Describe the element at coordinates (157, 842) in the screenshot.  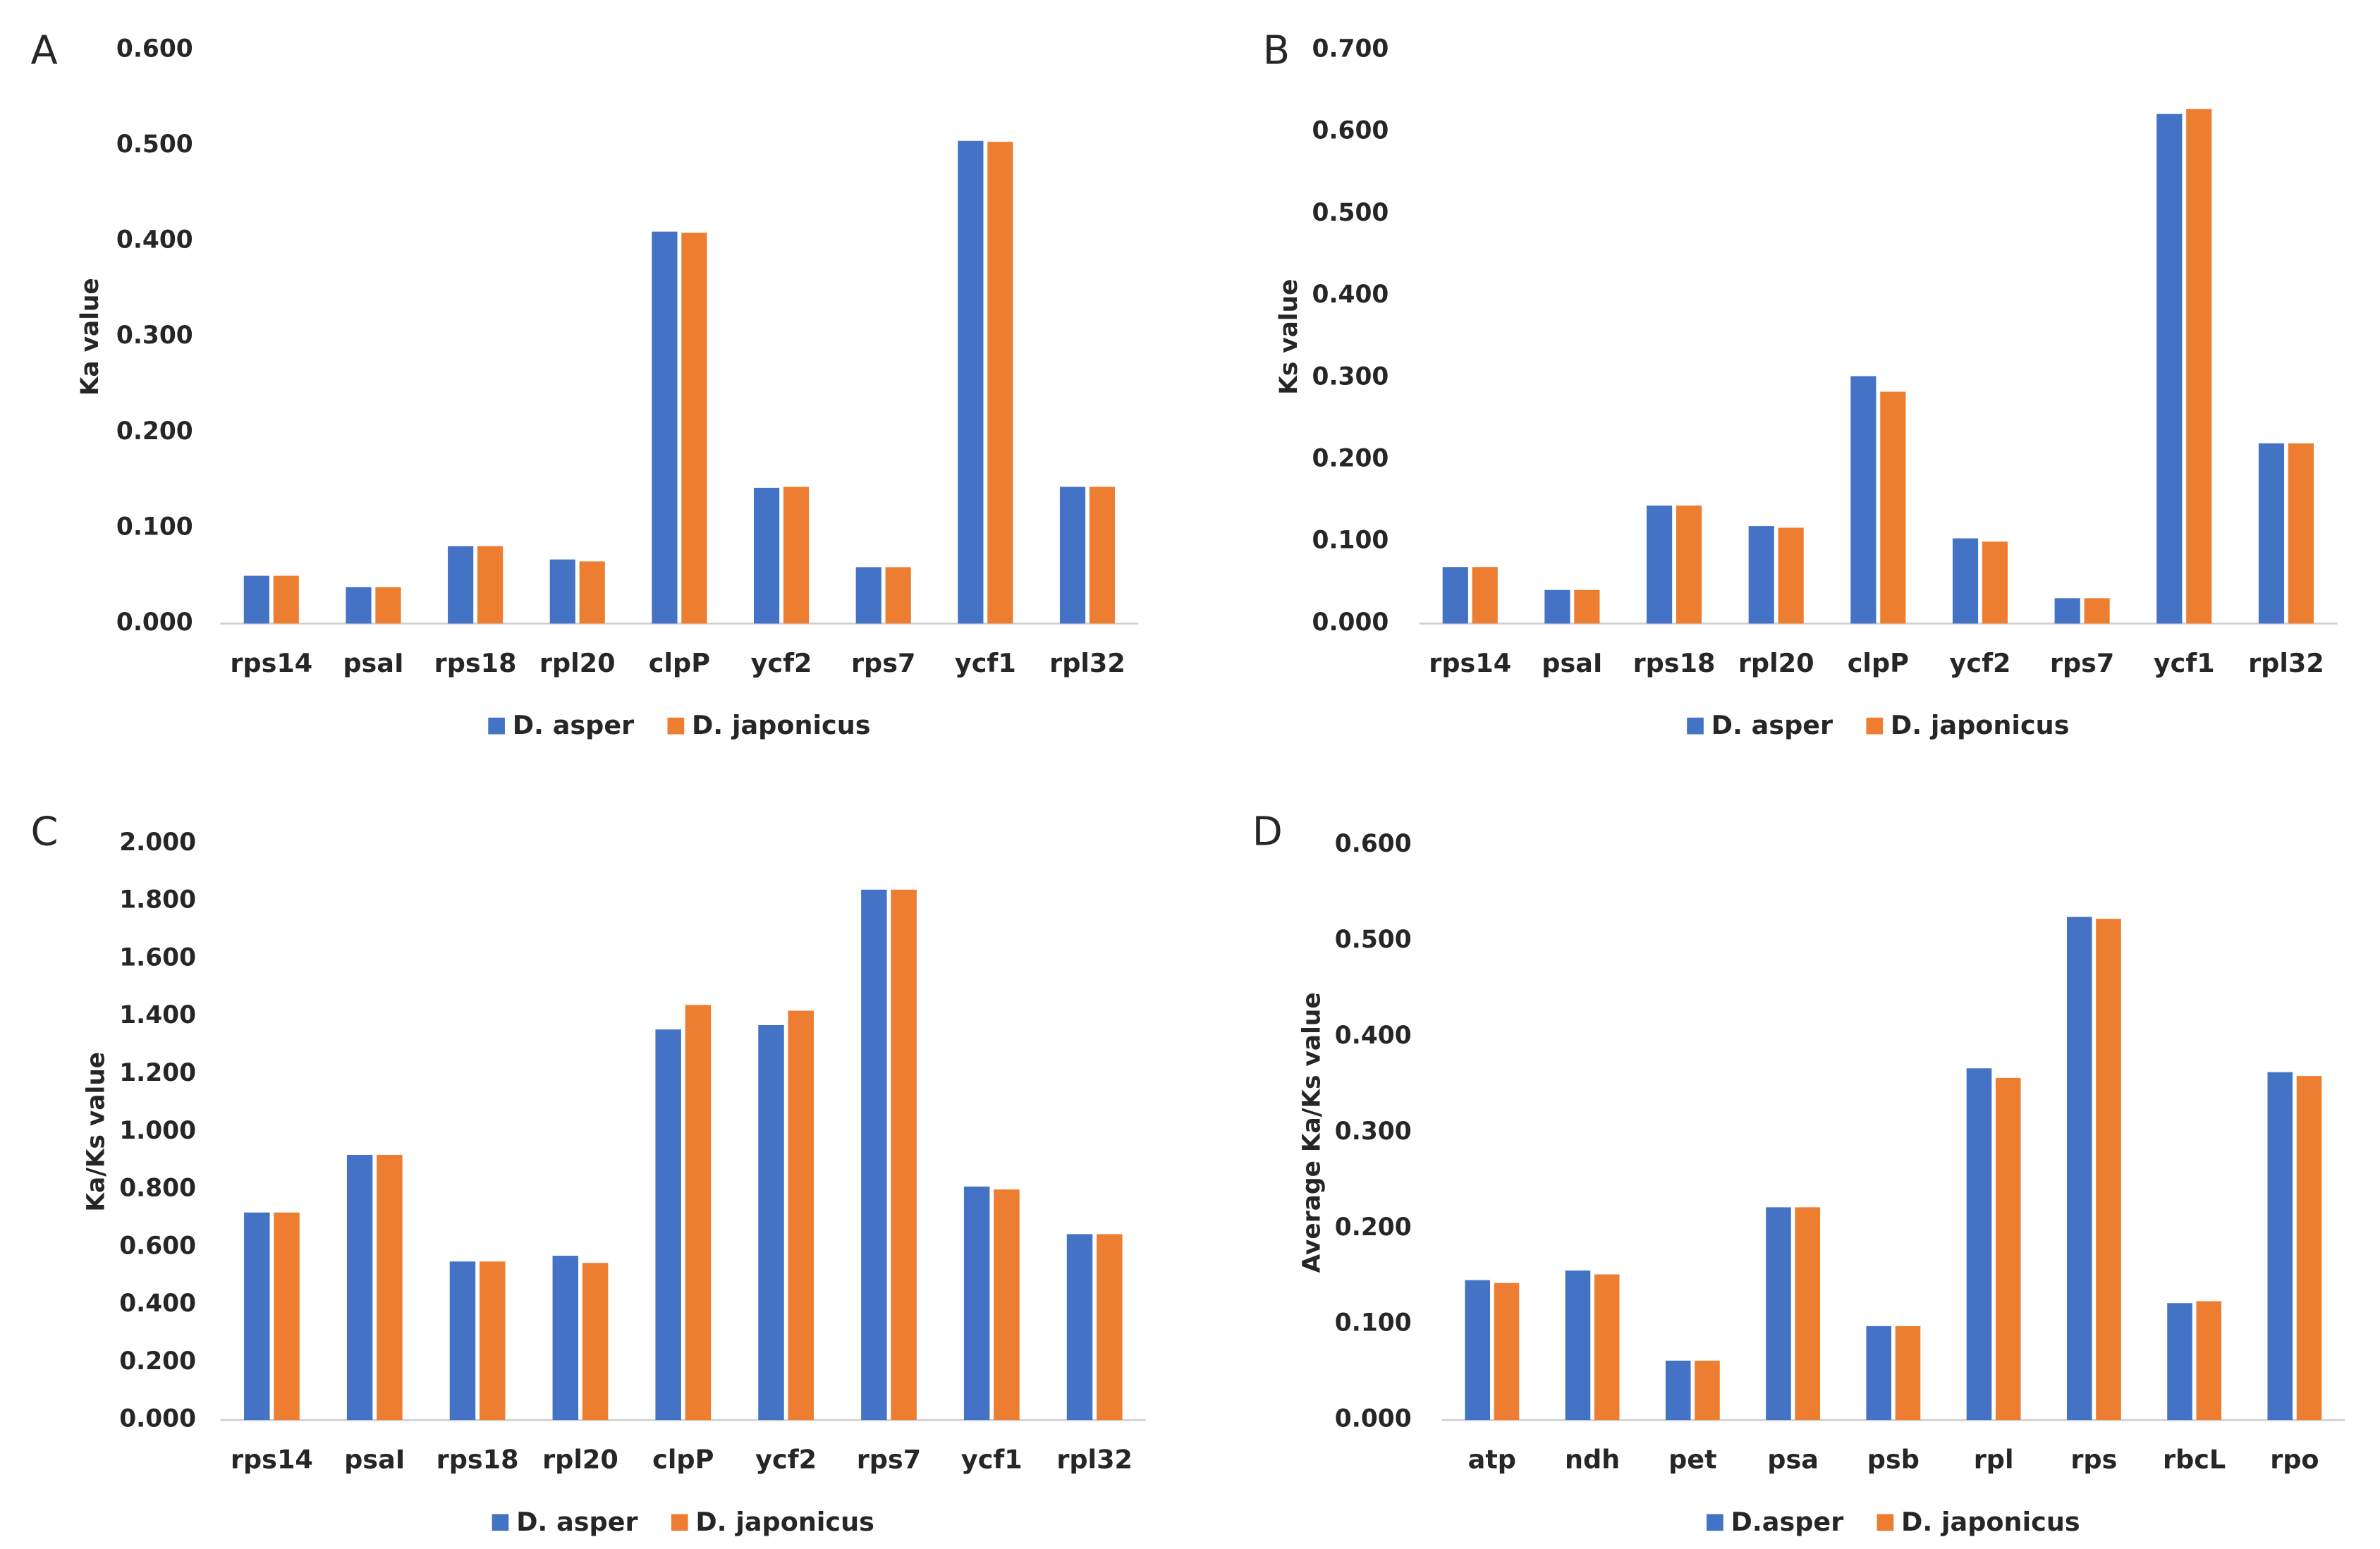
I see `y-tick-label: 2.000` at that location.